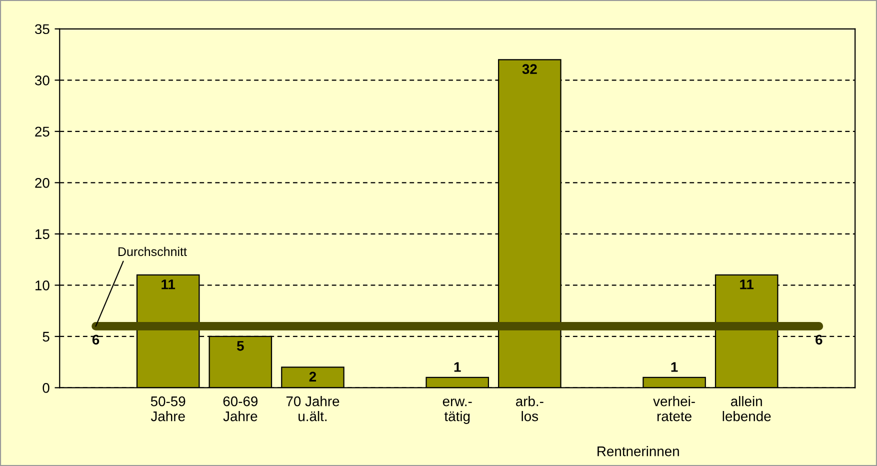 This screenshot has width=877, height=466. Describe the element at coordinates (674, 409) in the screenshot. I see `x-tick-label: verhei- ratete` at that location.